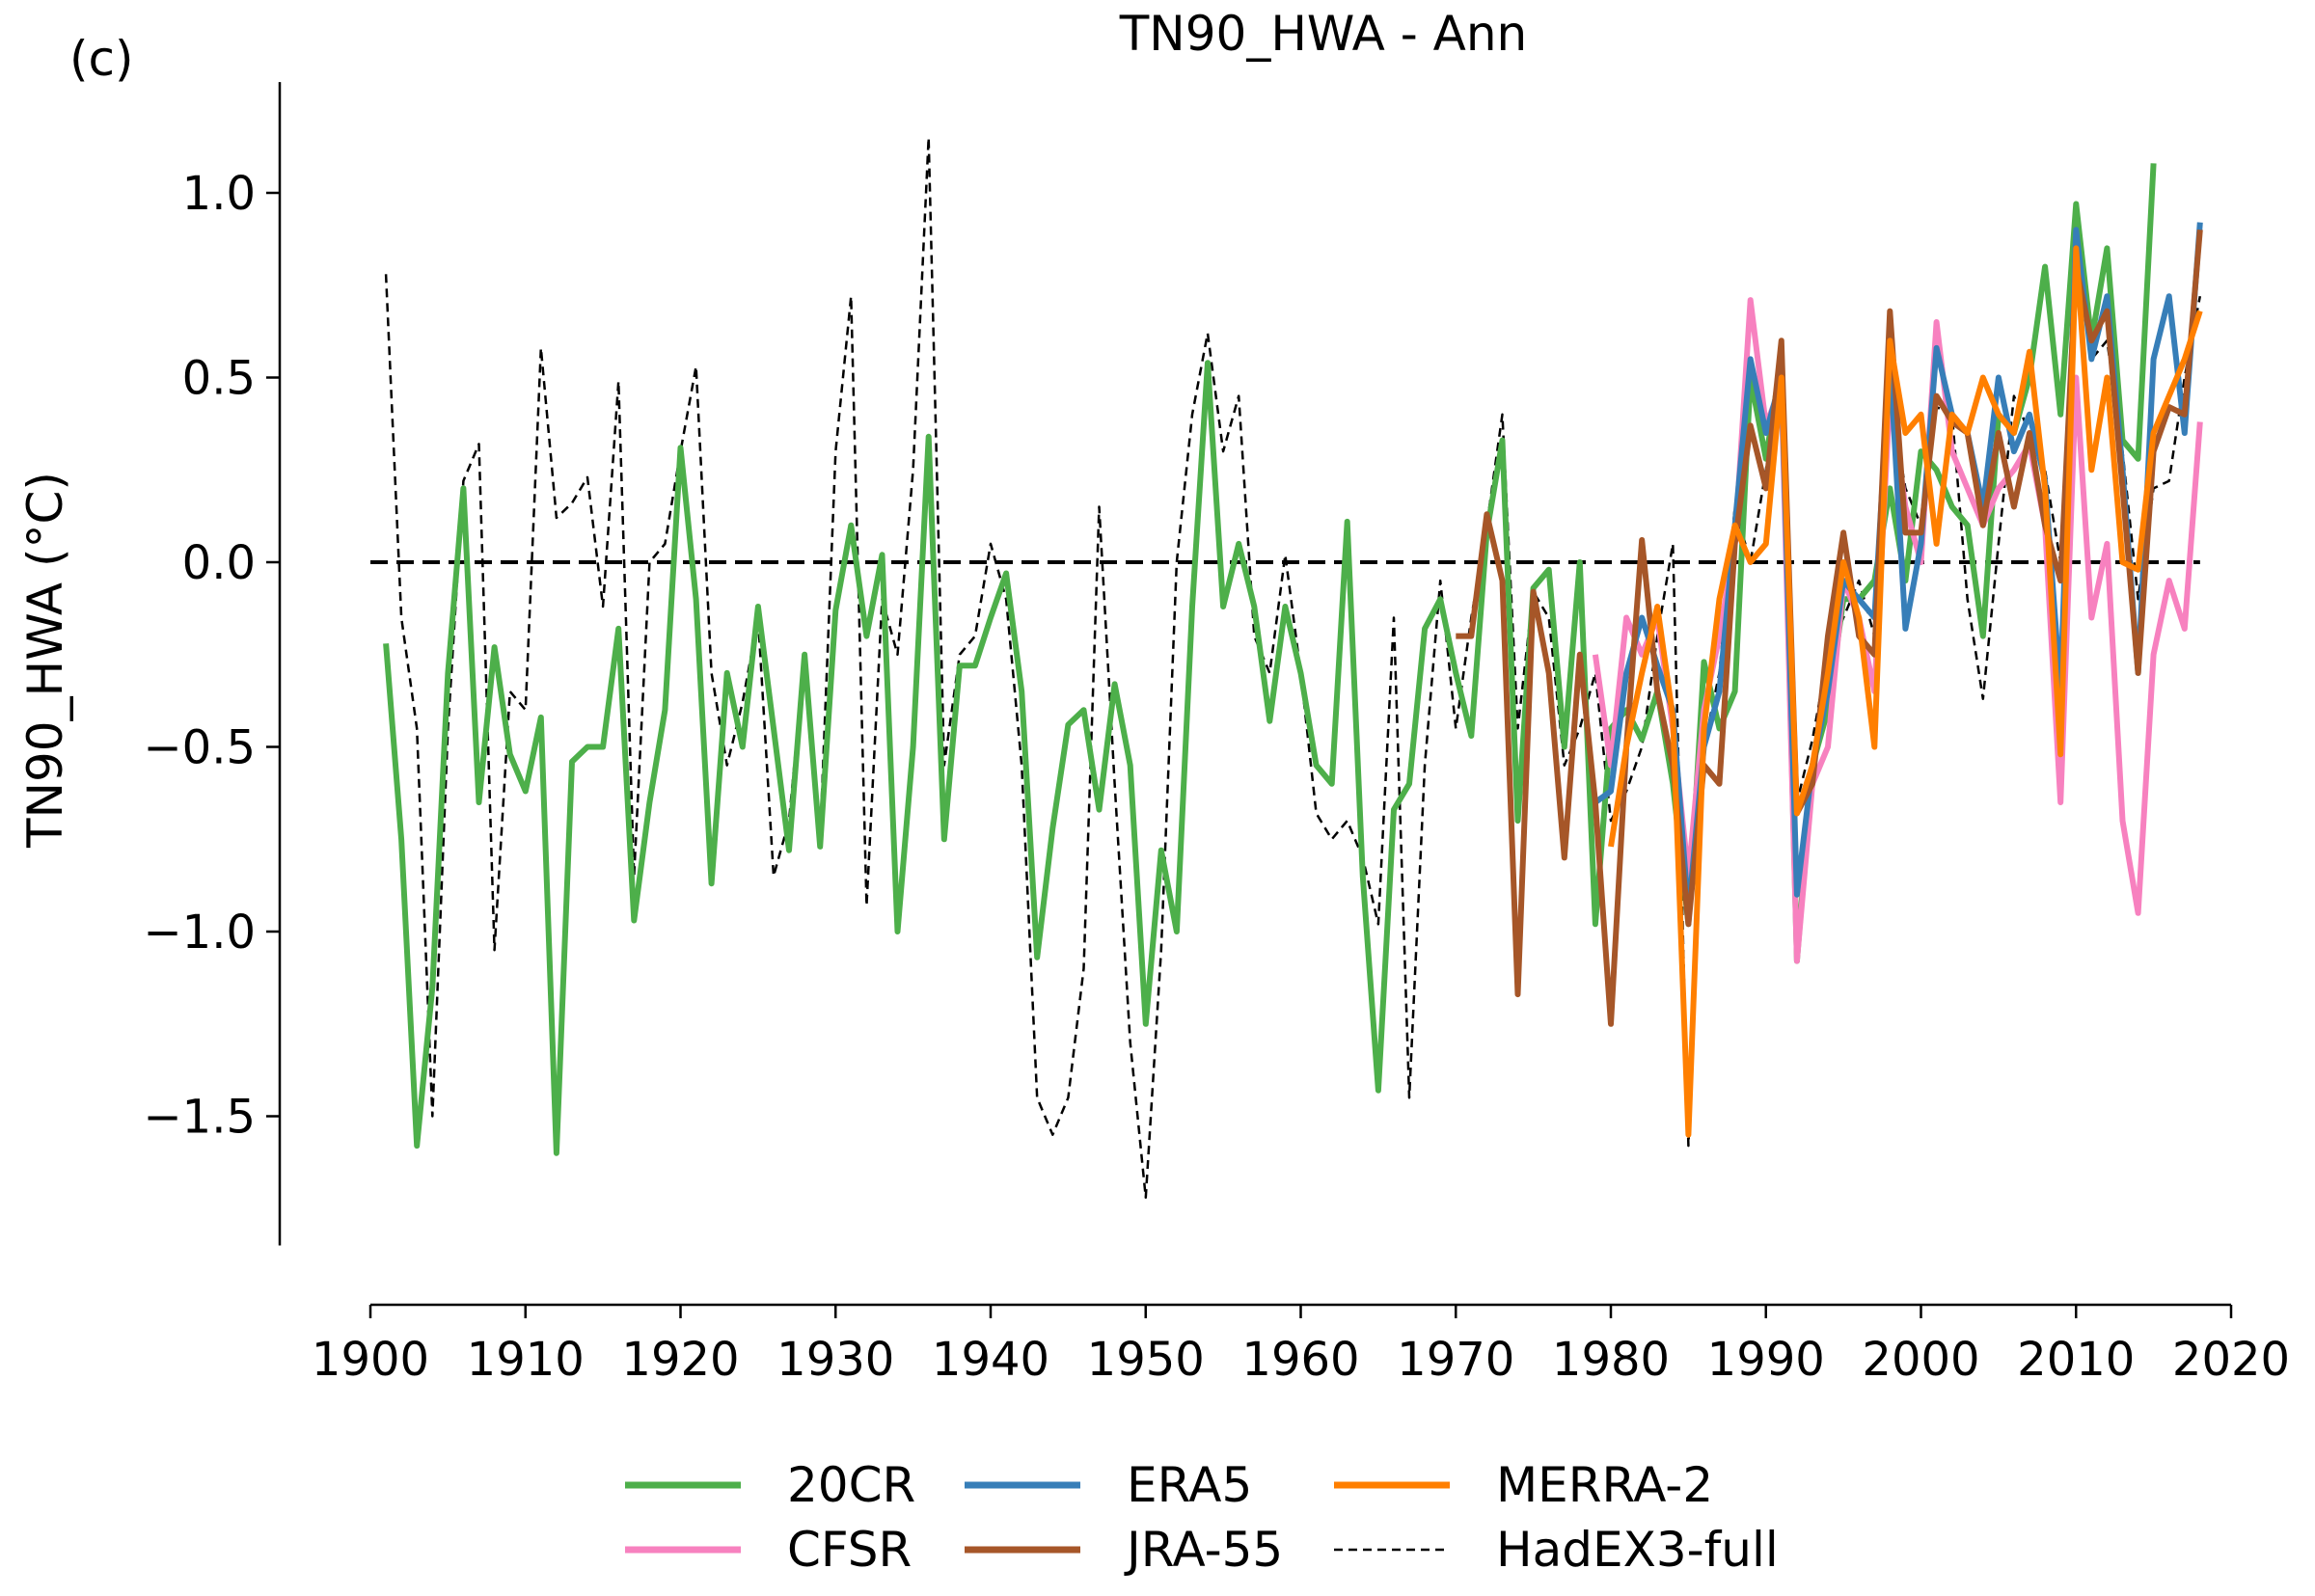 The height and width of the screenshot is (1596, 2315). What do you see at coordinates (1146, 1360) in the screenshot?
I see `x-tick-label: 1950` at bounding box center [1146, 1360].